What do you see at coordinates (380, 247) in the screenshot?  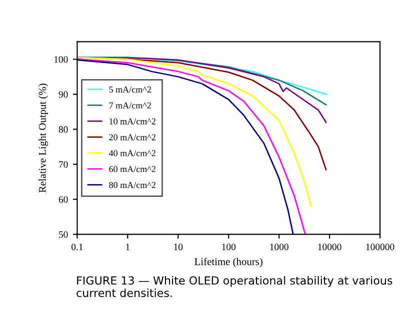 I see `x-tick-label: 100000` at bounding box center [380, 247].